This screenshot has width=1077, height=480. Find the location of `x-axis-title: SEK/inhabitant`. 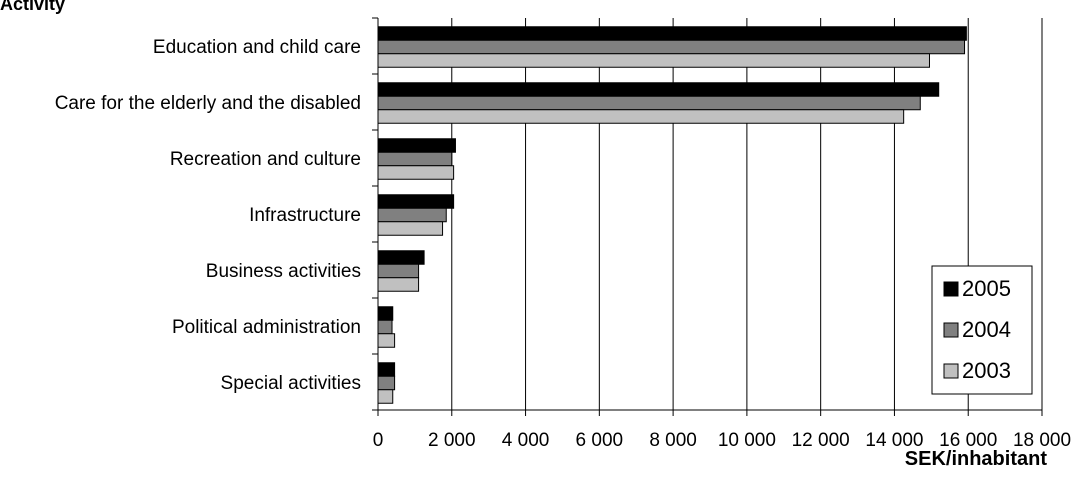

x-axis-title: SEK/inhabitant is located at coordinates (975, 459).